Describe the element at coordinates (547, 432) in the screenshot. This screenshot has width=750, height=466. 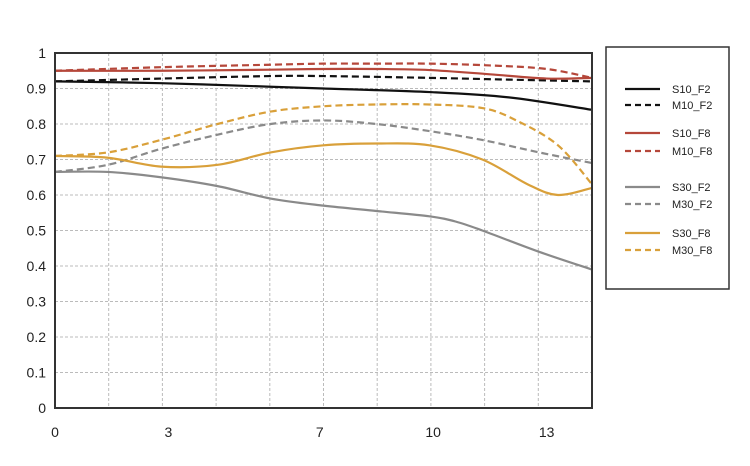
I see `x-tick-label: 13` at that location.